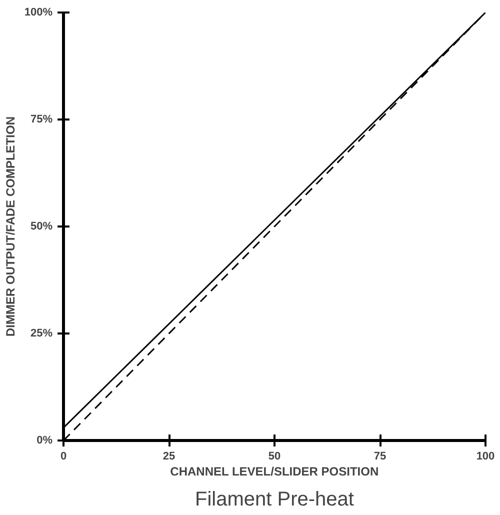  What do you see at coordinates (44, 440) in the screenshot?
I see `y-tick-label: 0%` at bounding box center [44, 440].